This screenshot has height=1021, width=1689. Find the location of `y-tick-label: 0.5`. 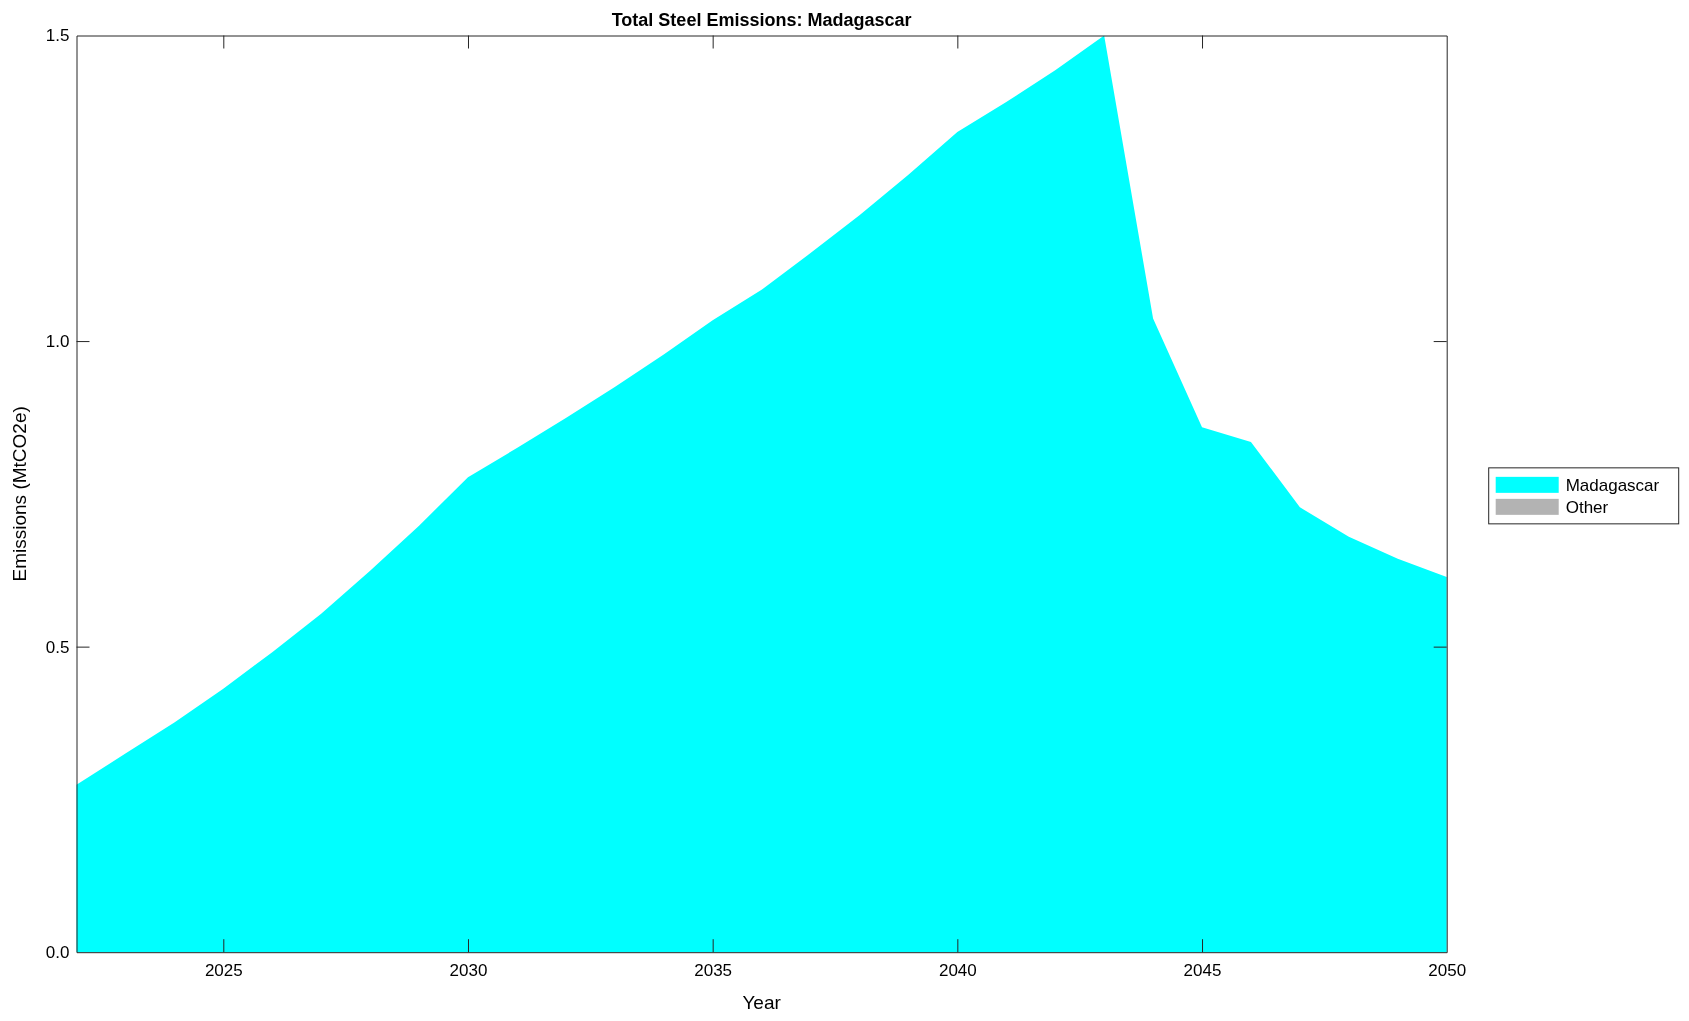

y-tick-label: 0.5 is located at coordinates (57, 647).